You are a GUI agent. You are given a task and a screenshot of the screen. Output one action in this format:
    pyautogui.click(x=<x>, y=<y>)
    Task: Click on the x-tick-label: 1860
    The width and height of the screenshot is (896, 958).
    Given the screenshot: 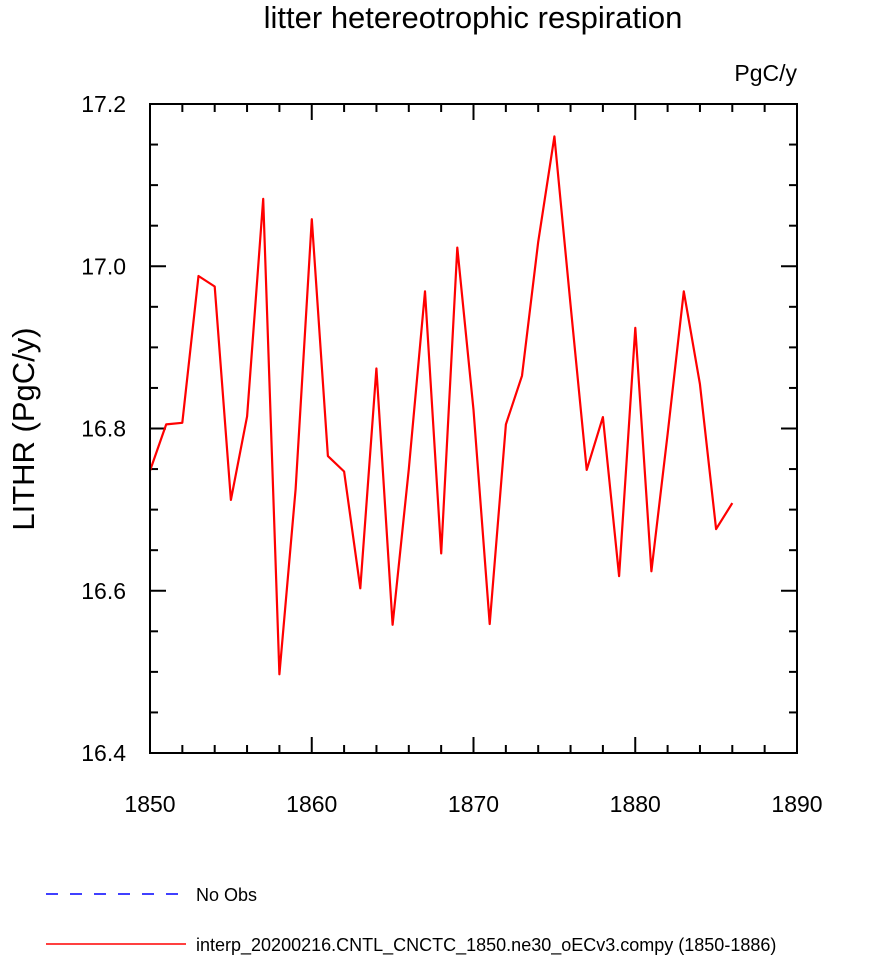 What is the action you would take?
    pyautogui.click(x=311, y=804)
    